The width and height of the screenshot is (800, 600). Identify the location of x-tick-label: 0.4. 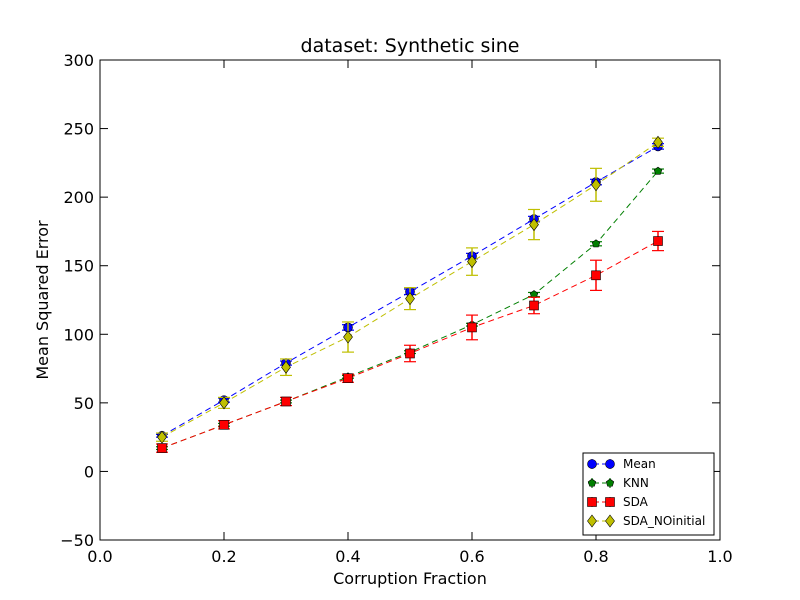
(347, 556).